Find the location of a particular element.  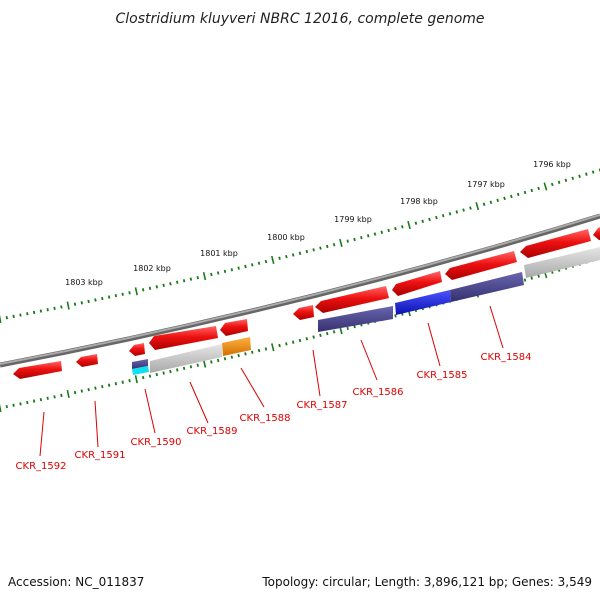

gene-label: CKR_1592 is located at coordinates (41, 466).